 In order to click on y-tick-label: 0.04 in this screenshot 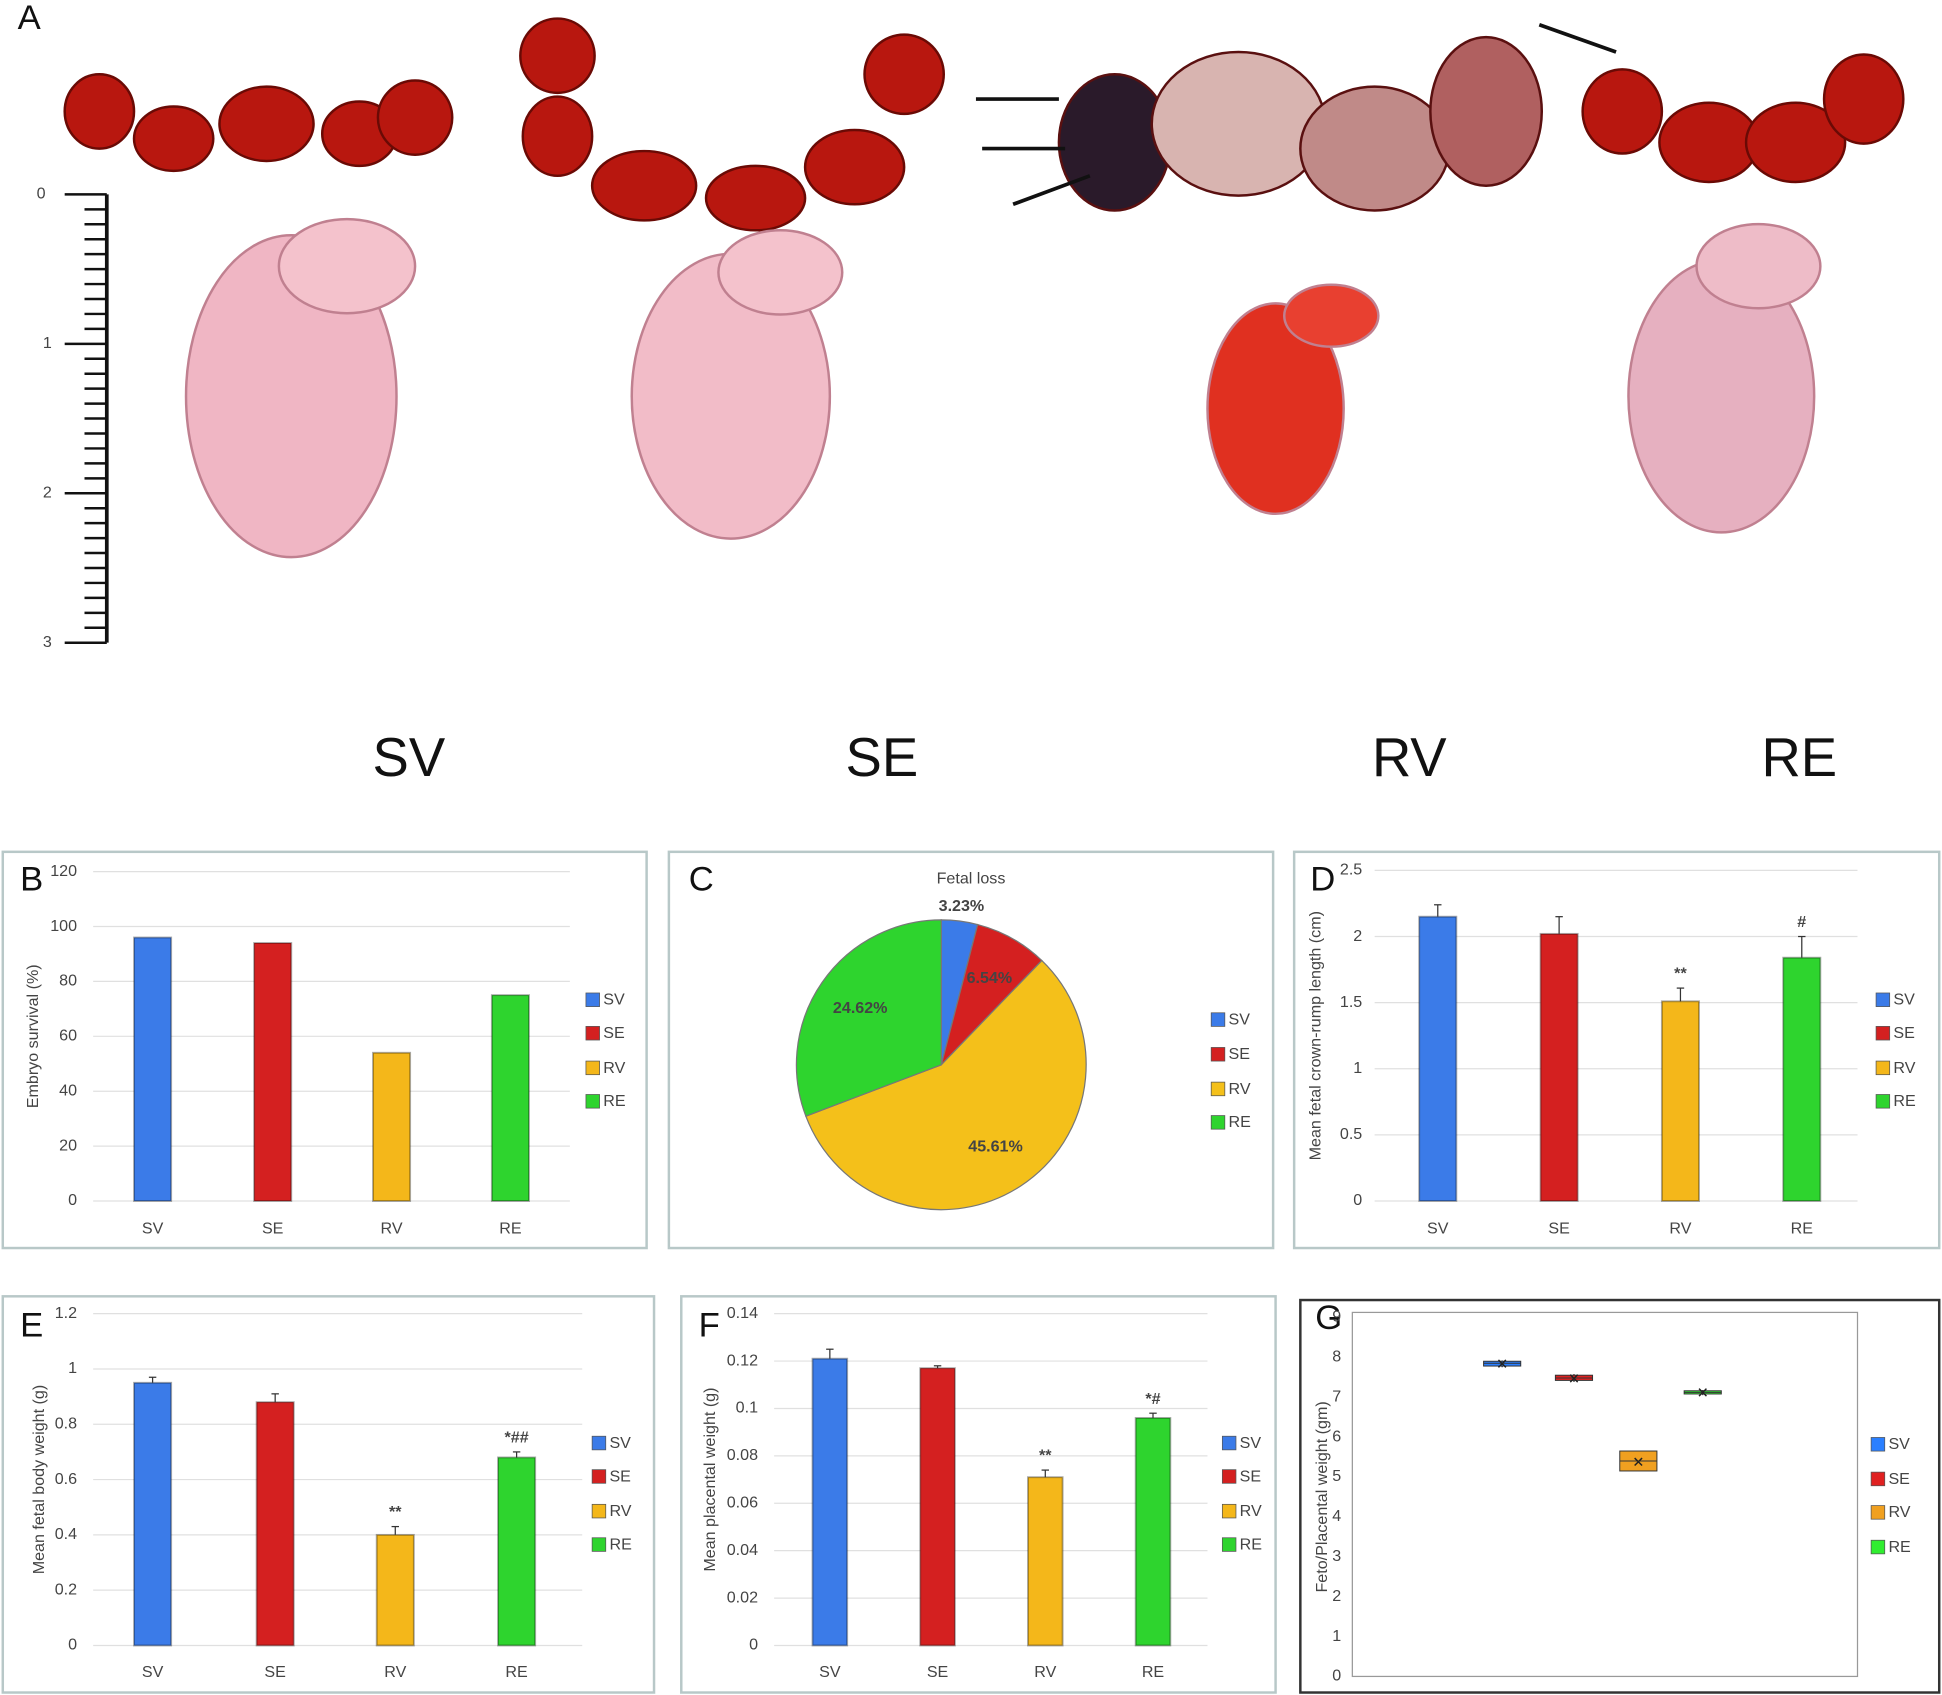, I will do `click(742, 1550)`.